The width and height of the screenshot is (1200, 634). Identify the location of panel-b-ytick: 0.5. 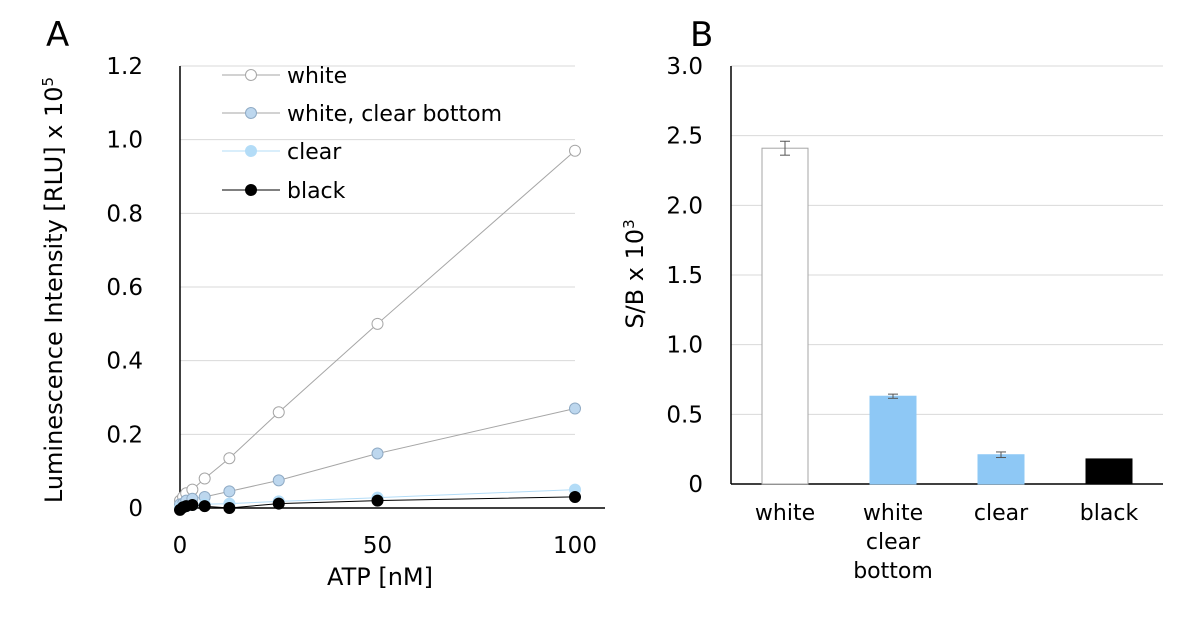
(684, 415).